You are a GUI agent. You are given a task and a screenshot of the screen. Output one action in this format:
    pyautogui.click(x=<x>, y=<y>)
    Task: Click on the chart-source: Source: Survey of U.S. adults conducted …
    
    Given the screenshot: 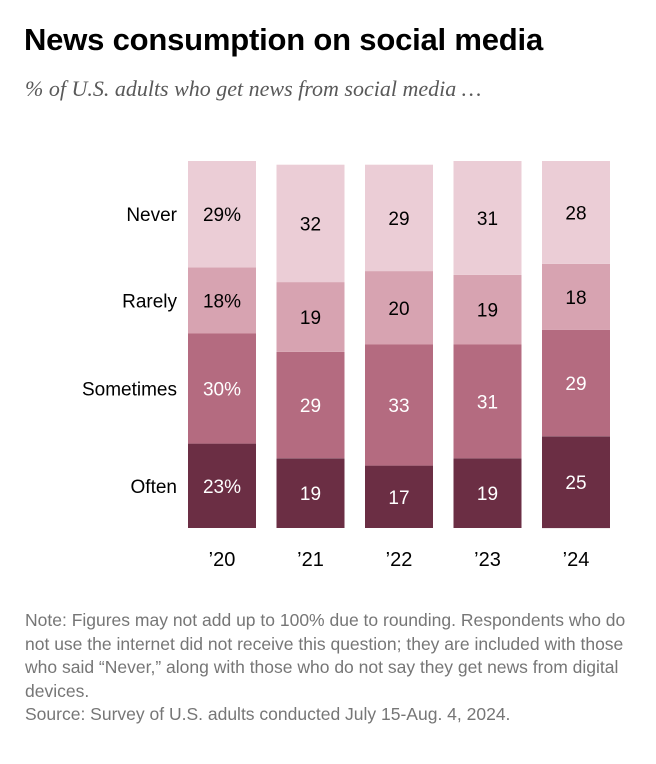 What is the action you would take?
    pyautogui.click(x=268, y=714)
    